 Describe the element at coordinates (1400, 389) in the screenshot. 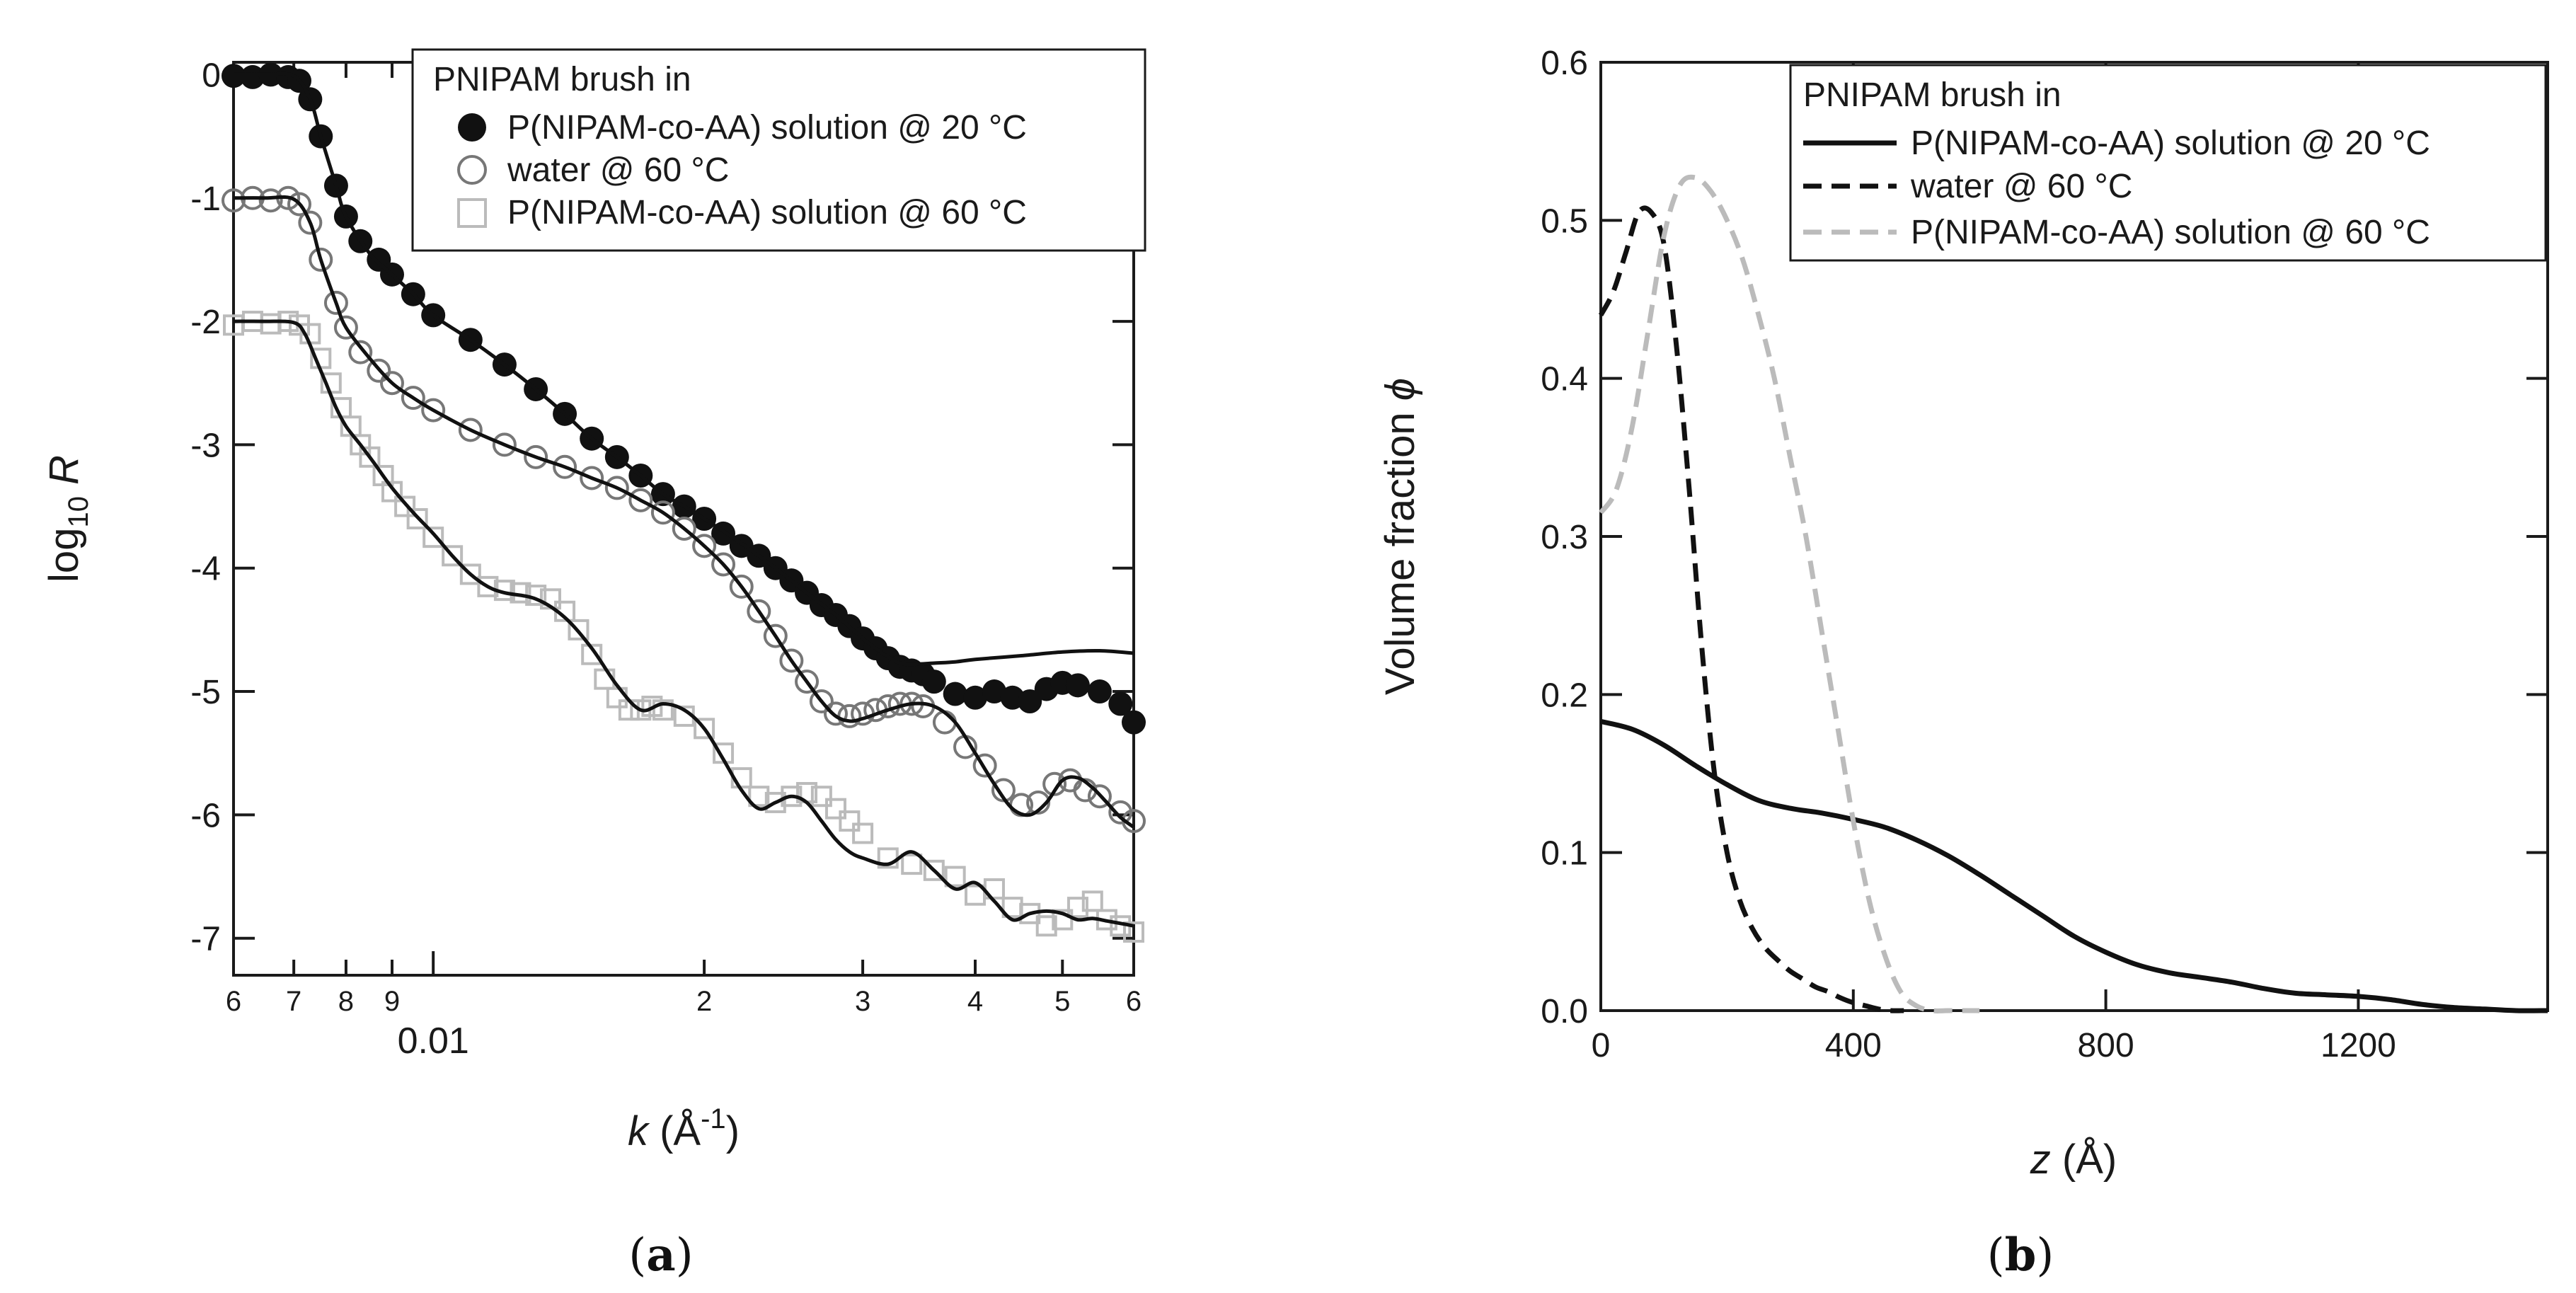

I see `panel-b-y-label-var: ϕ` at that location.